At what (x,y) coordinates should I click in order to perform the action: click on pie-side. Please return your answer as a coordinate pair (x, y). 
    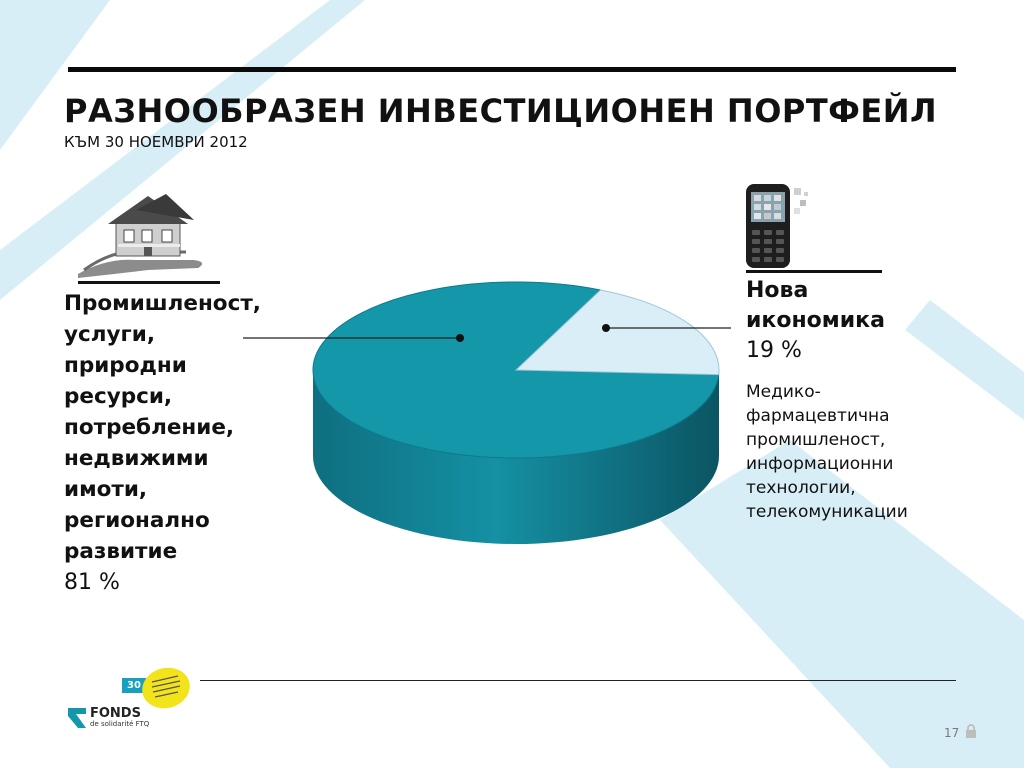
    Looking at the image, I should click on (516, 457).